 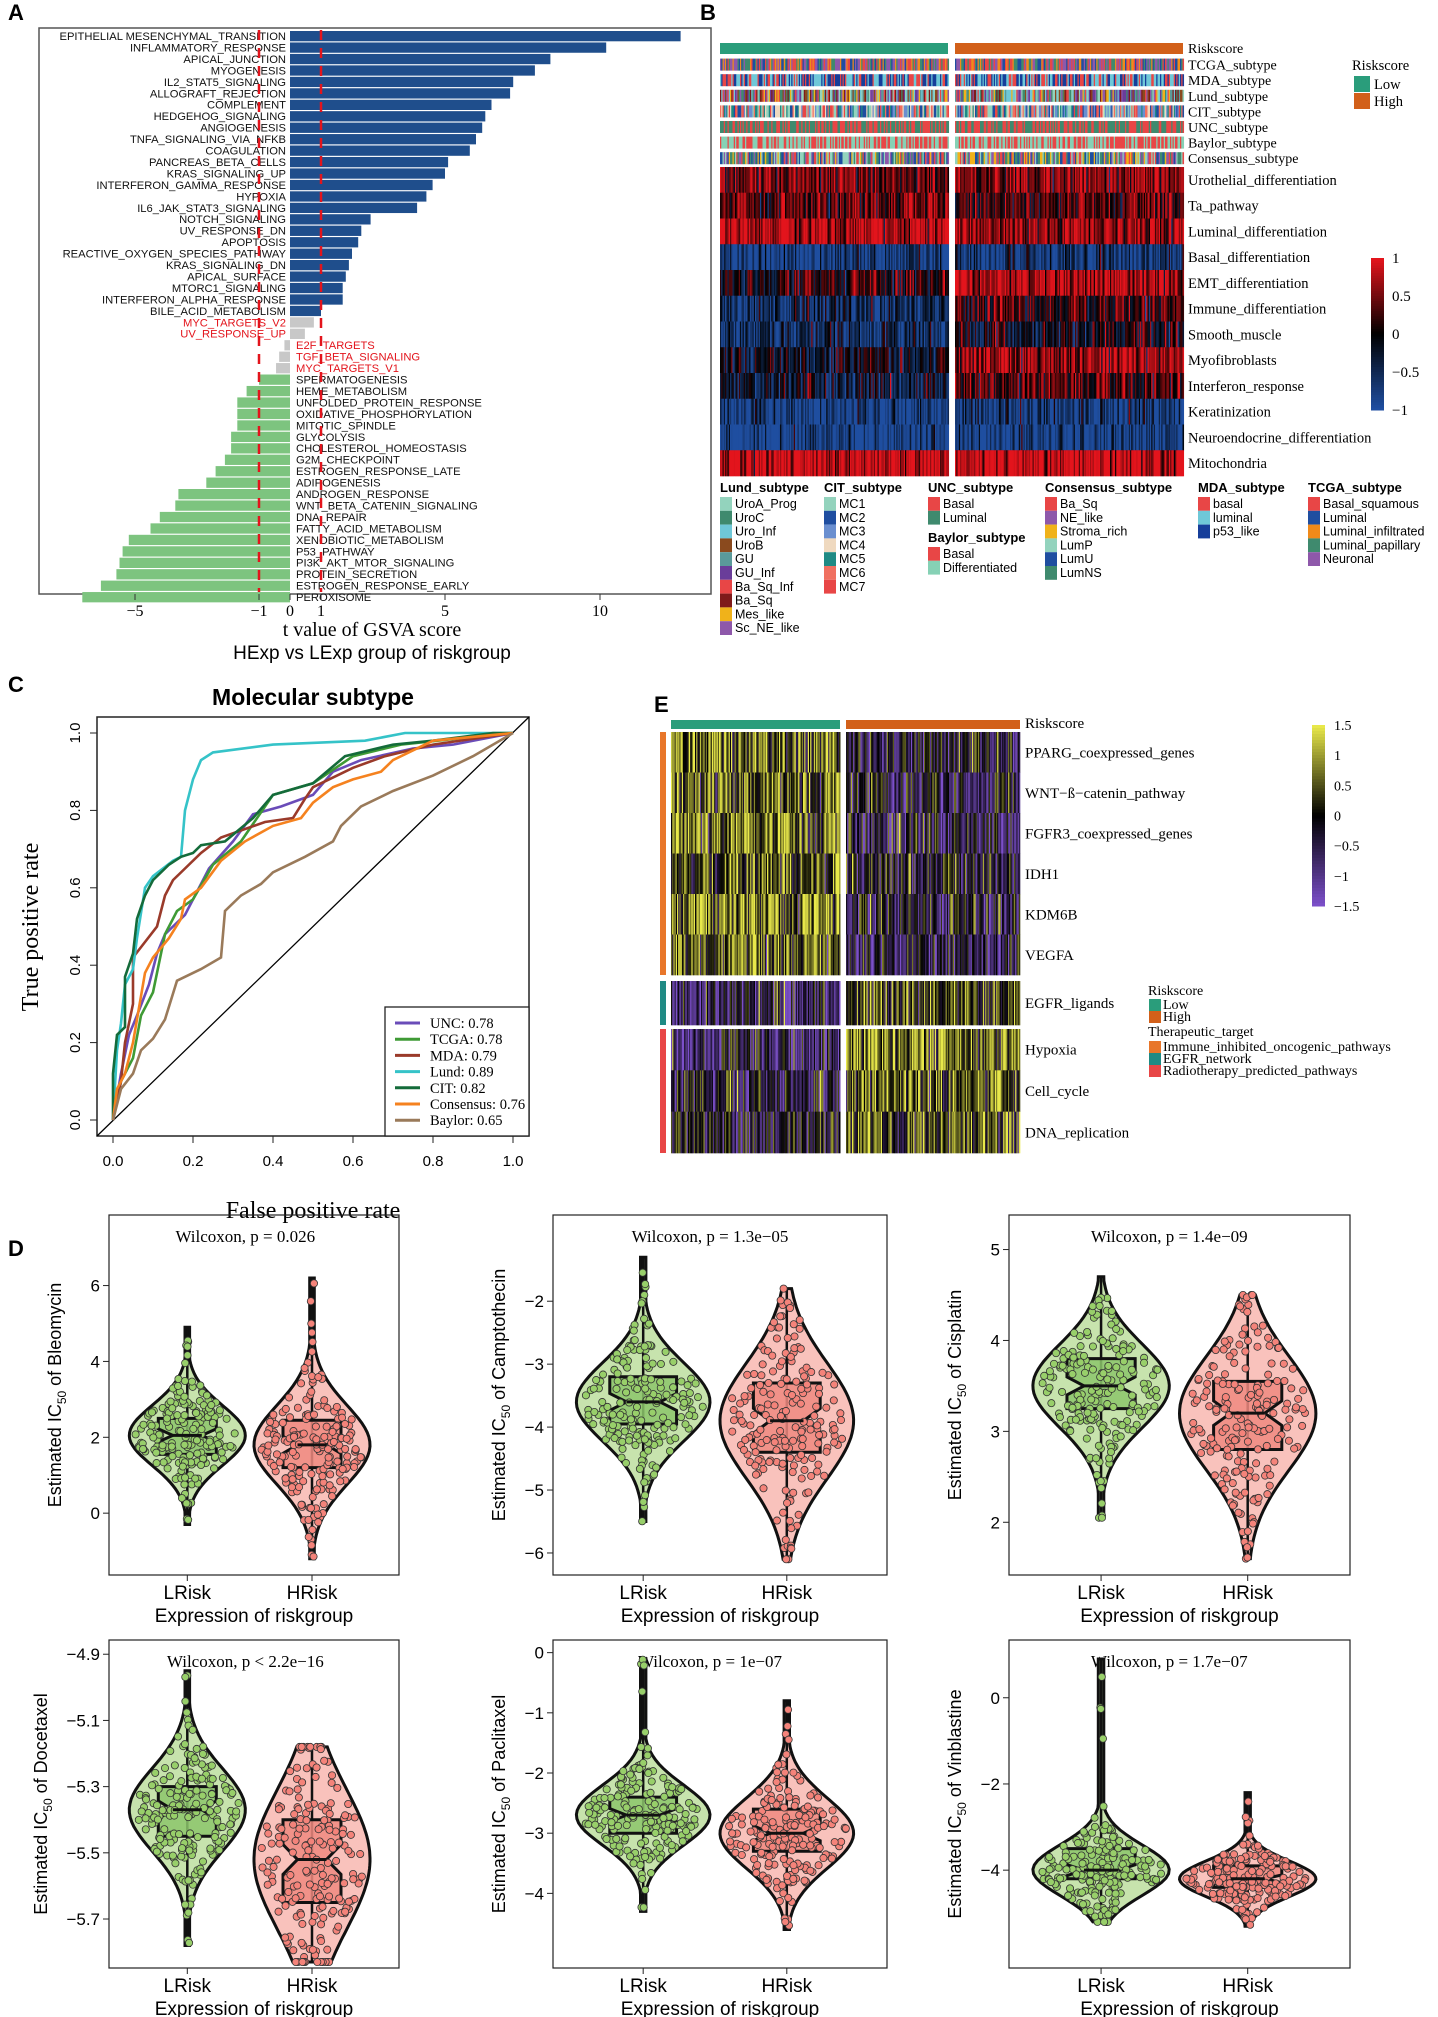 What do you see at coordinates (1228, 97) in the screenshot?
I see `track-label: Lund_subtype` at bounding box center [1228, 97].